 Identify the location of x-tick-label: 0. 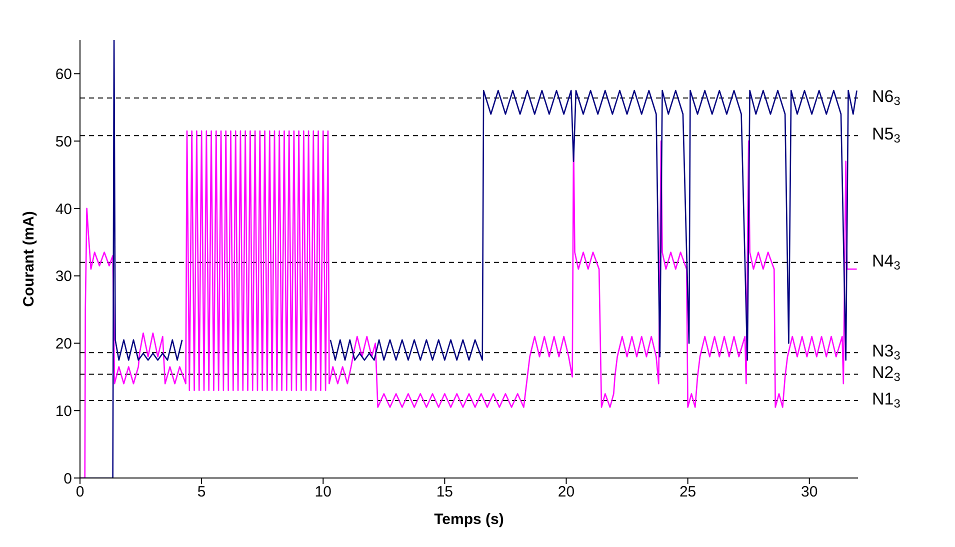
(80, 492).